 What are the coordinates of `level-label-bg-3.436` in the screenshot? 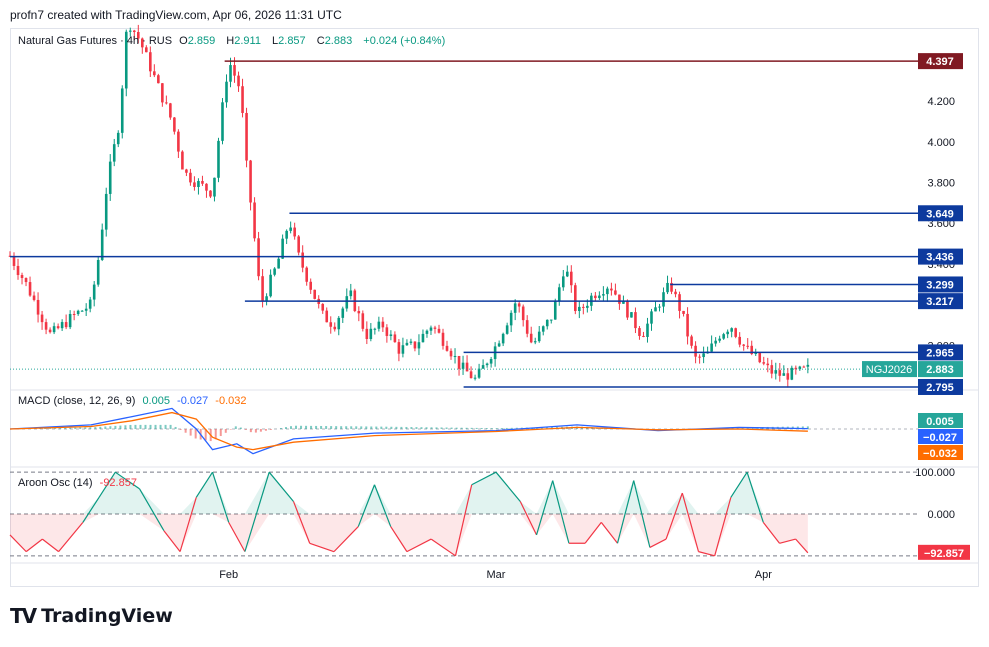 It's located at (940, 256).